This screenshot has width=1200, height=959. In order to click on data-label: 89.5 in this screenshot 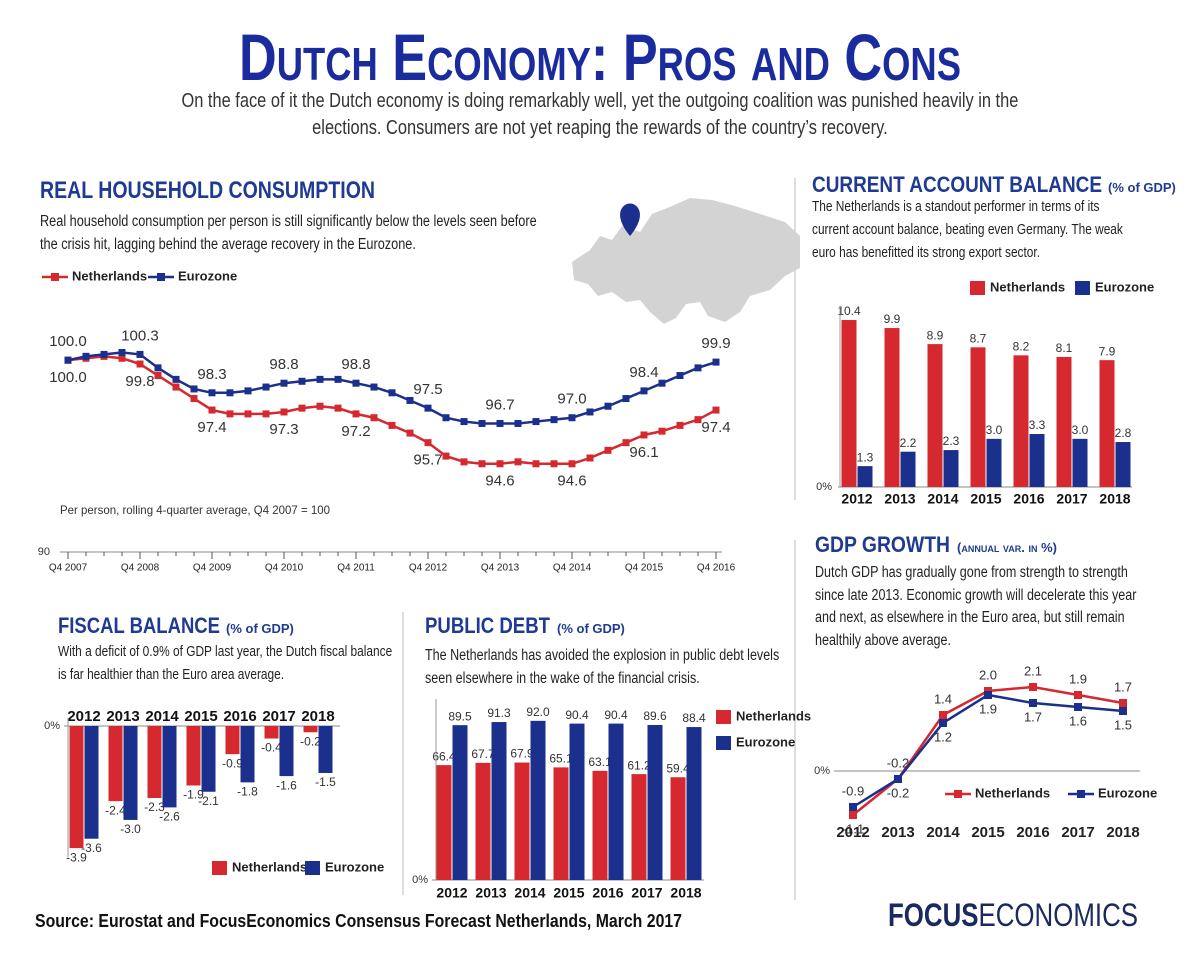, I will do `click(460, 716)`.